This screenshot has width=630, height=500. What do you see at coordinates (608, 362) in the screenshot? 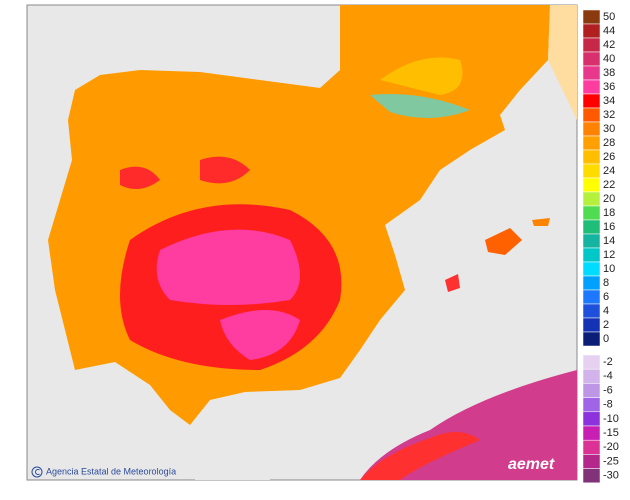
I see `legend-label: -2` at bounding box center [608, 362].